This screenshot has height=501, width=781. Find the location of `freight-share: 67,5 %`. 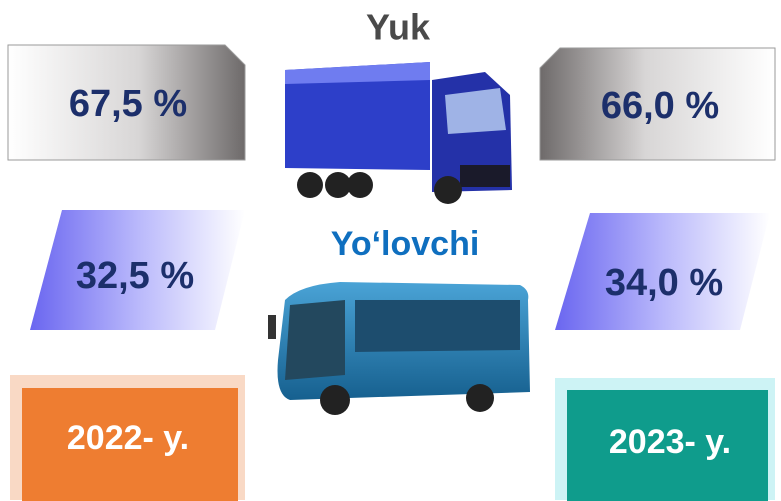

freight-share: 67,5 % is located at coordinates (128, 104).